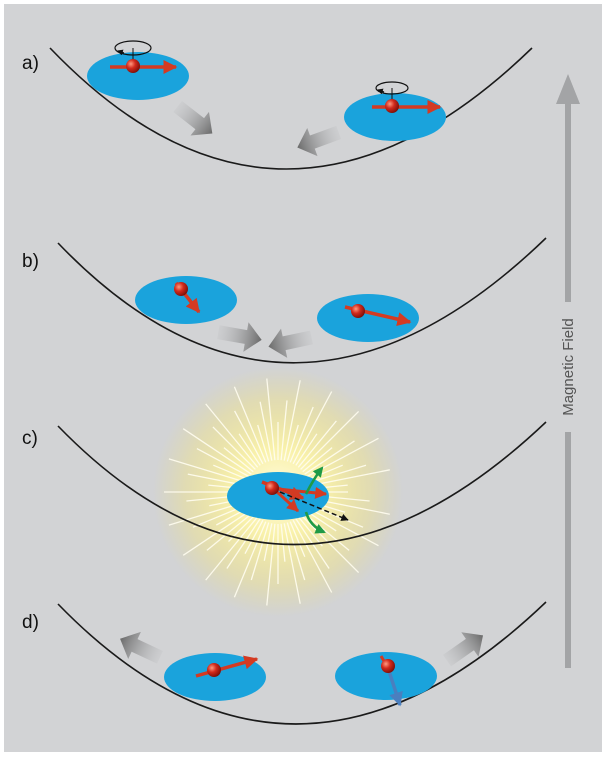 The image size is (606, 759). I want to click on axis-label: Magnetic Field, so click(568, 367).